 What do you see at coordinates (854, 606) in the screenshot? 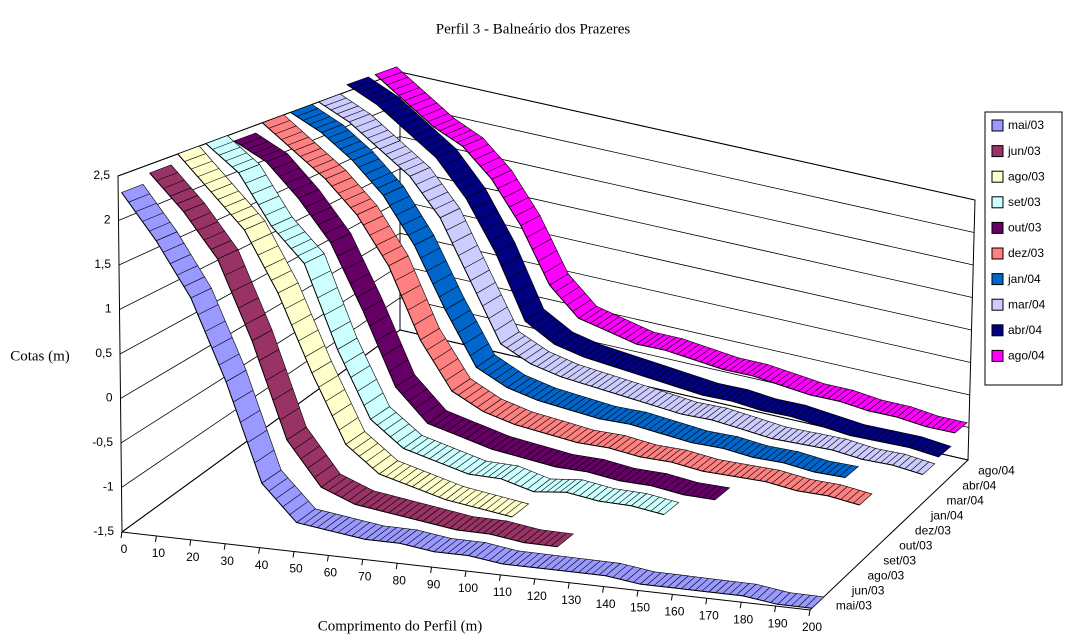
I see `depth-tick-label: mai/03` at bounding box center [854, 606].